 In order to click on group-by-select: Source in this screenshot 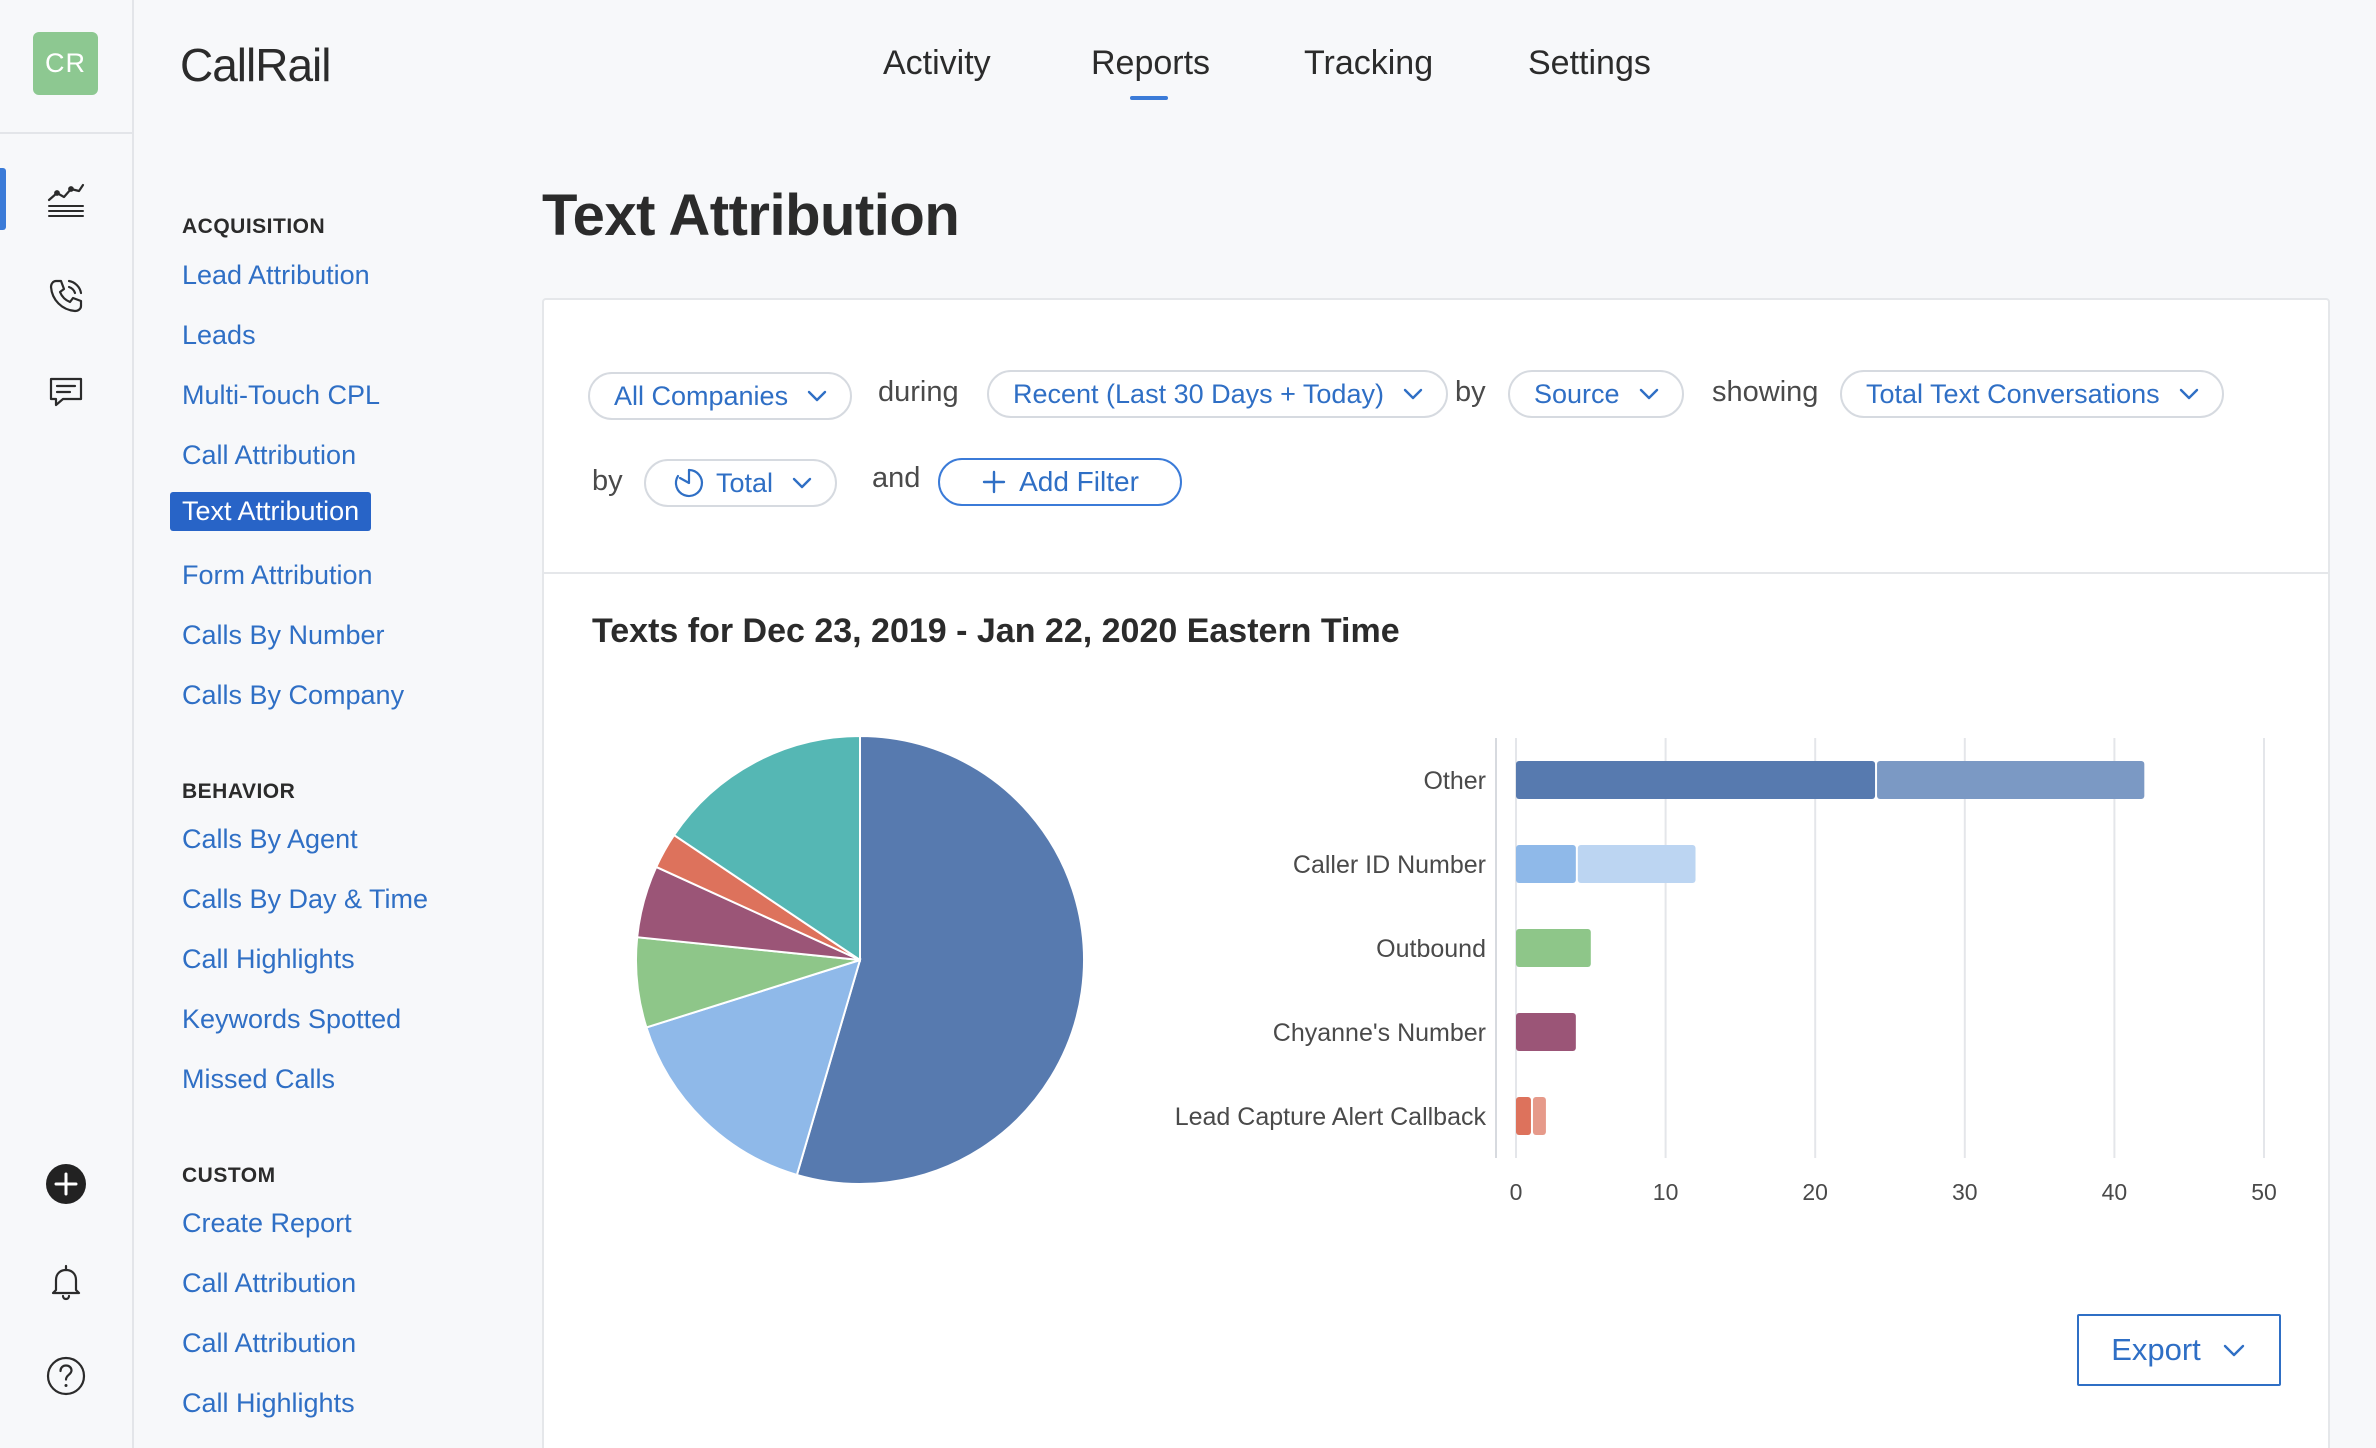, I will do `click(1596, 394)`.